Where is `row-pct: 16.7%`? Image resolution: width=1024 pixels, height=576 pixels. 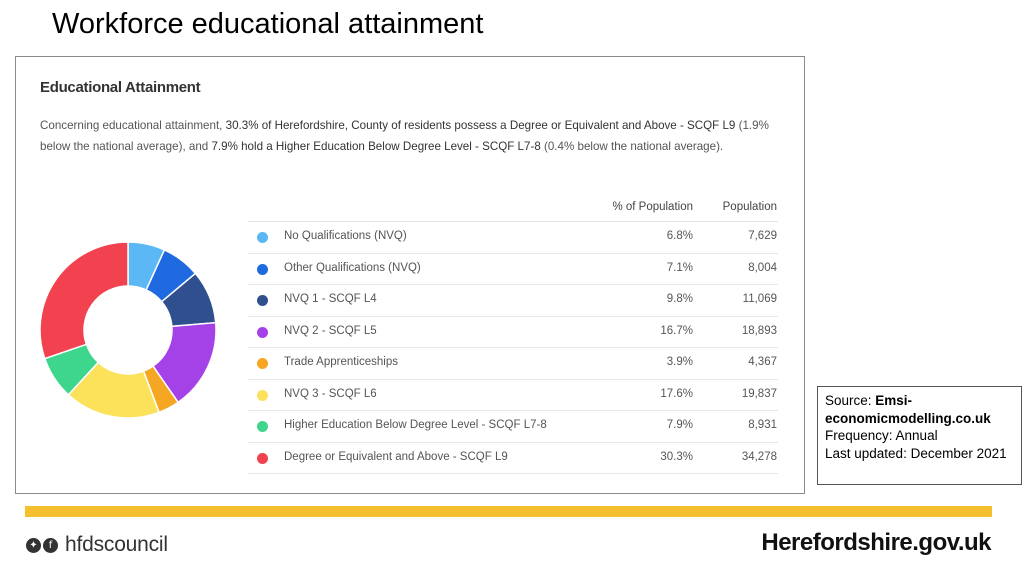 row-pct: 16.7% is located at coordinates (676, 330).